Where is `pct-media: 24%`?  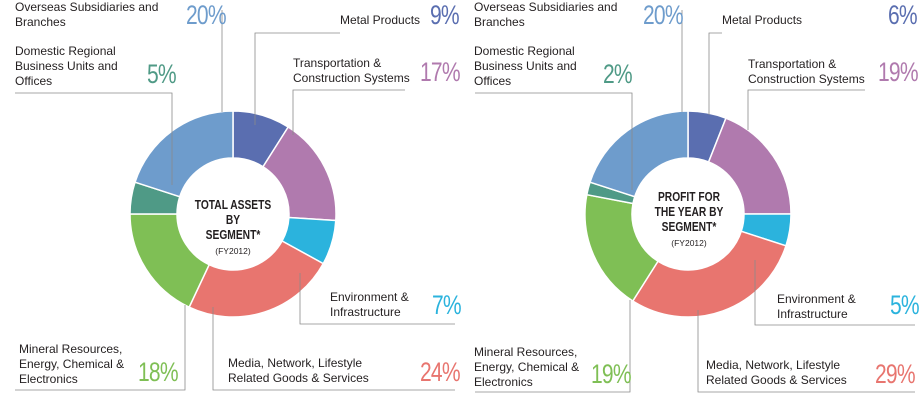
pct-media: 24% is located at coordinates (440, 372).